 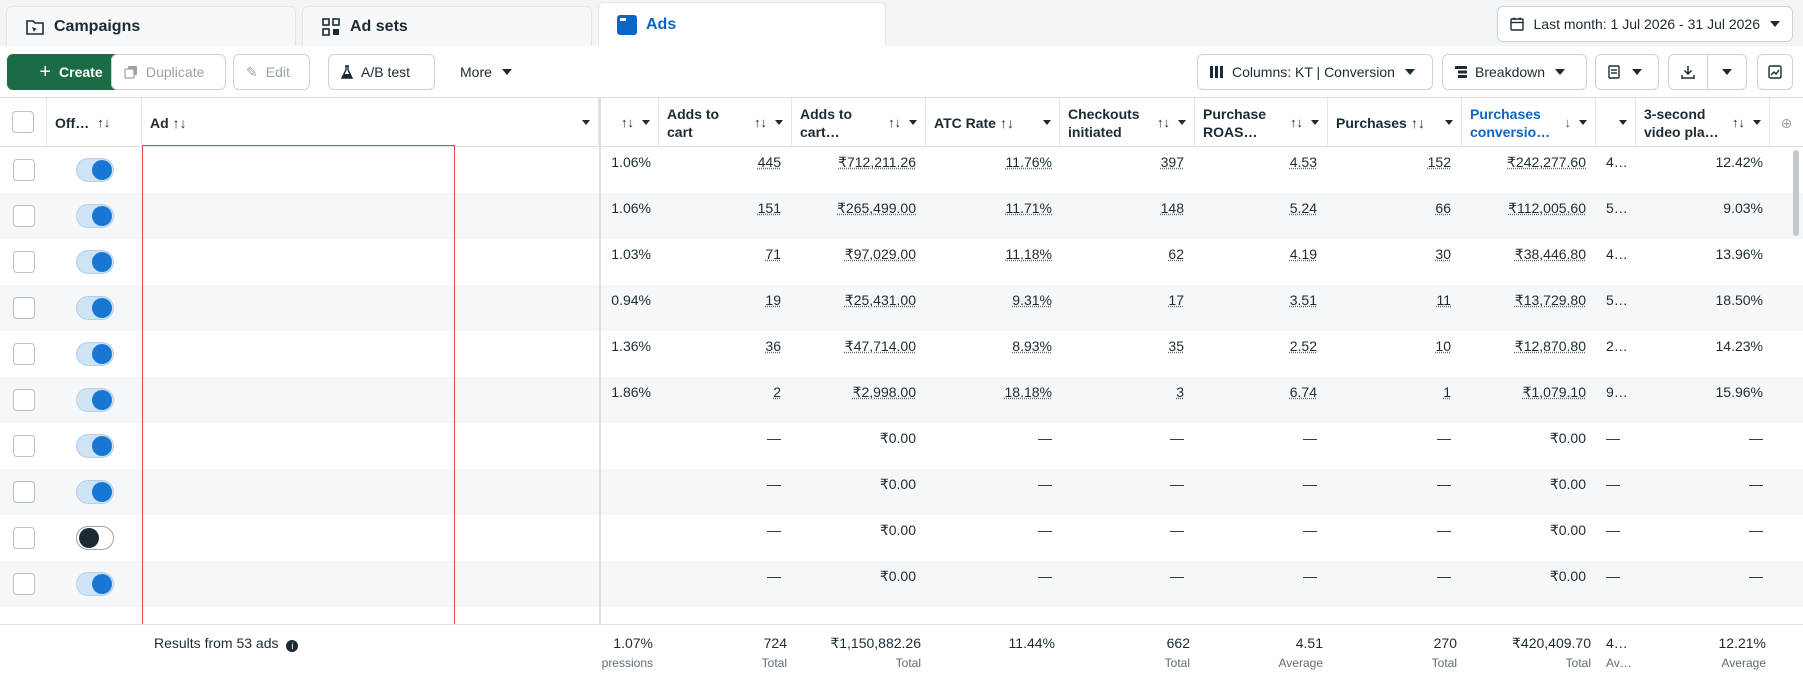 What do you see at coordinates (271, 72) in the screenshot?
I see `edit-button: ✎ Edit` at bounding box center [271, 72].